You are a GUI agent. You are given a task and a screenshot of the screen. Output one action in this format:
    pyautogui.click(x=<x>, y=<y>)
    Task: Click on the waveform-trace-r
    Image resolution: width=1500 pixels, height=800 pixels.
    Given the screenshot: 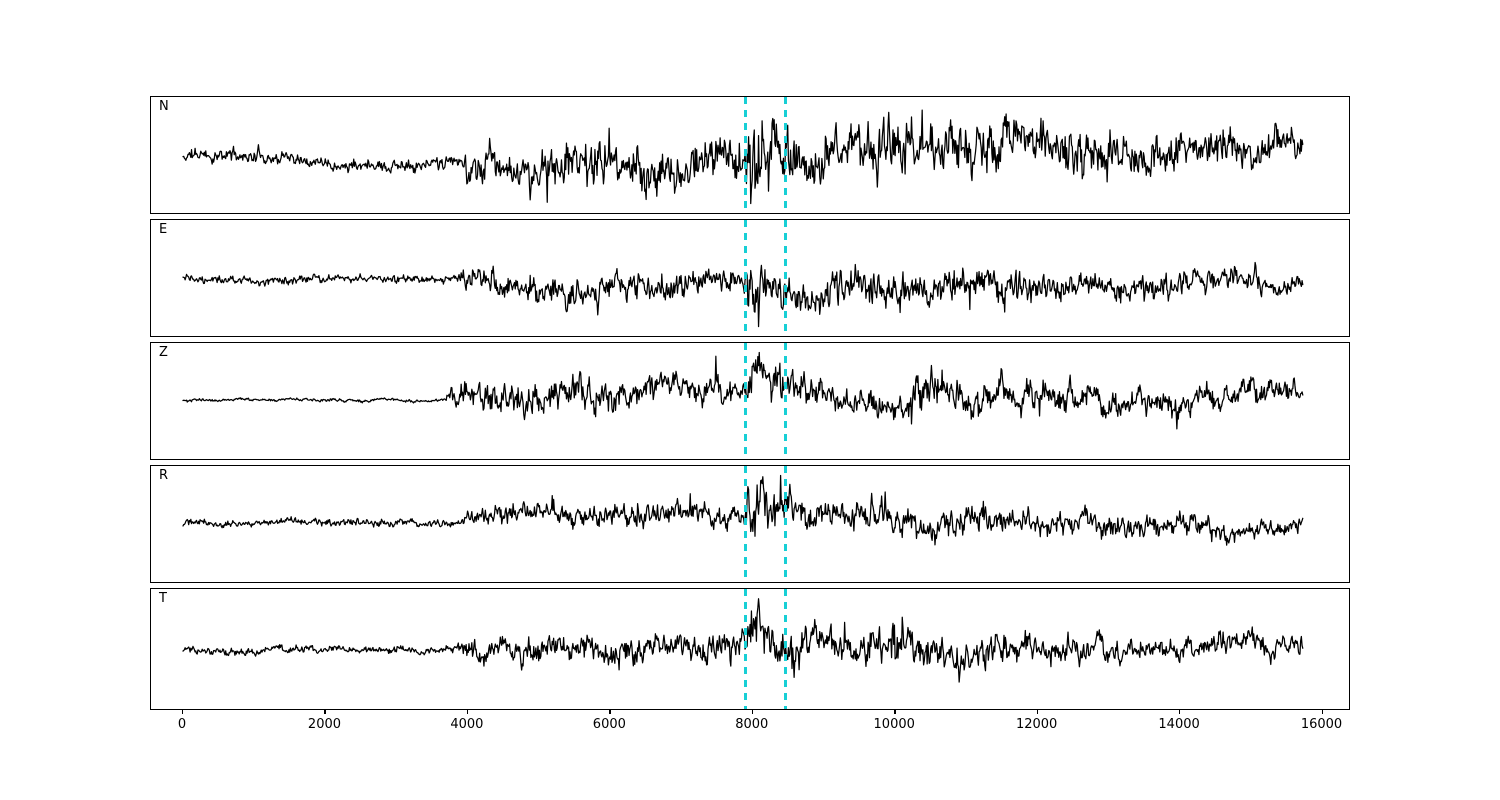 What is the action you would take?
    pyautogui.click(x=750, y=524)
    